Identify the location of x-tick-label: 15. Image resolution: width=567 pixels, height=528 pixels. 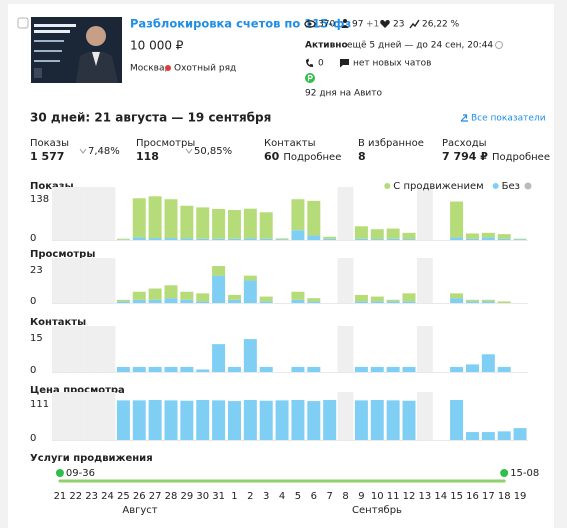
(456, 496).